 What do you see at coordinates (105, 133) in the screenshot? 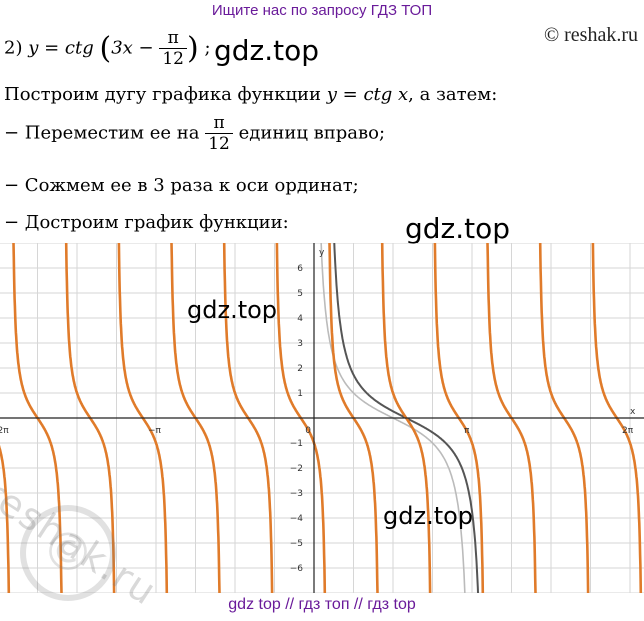
I see `step-shift-text: − Переместим ее на` at bounding box center [105, 133].